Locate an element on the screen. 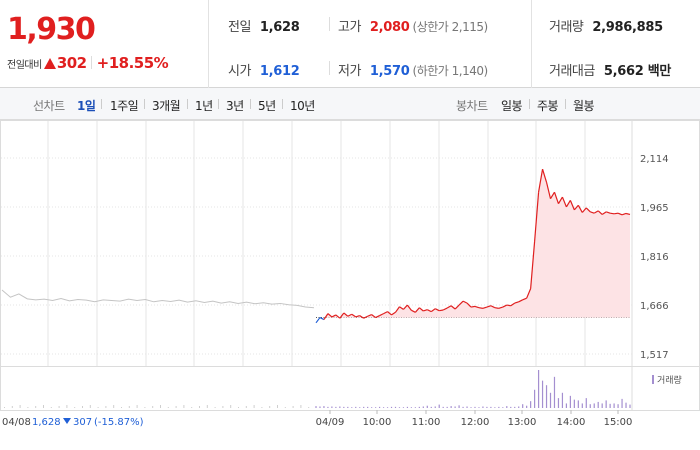 Image resolution: width=700 pixels, height=450 pixels. tab-3year: 3년 is located at coordinates (235, 106).